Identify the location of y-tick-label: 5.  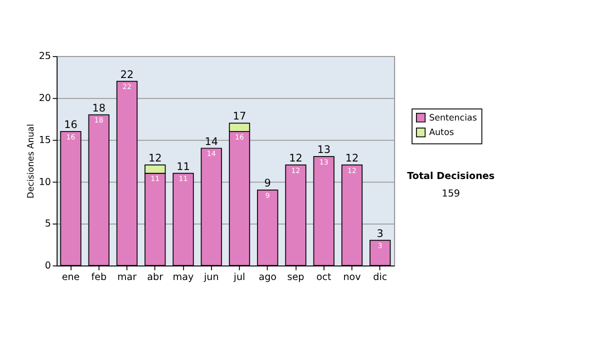
(48, 224).